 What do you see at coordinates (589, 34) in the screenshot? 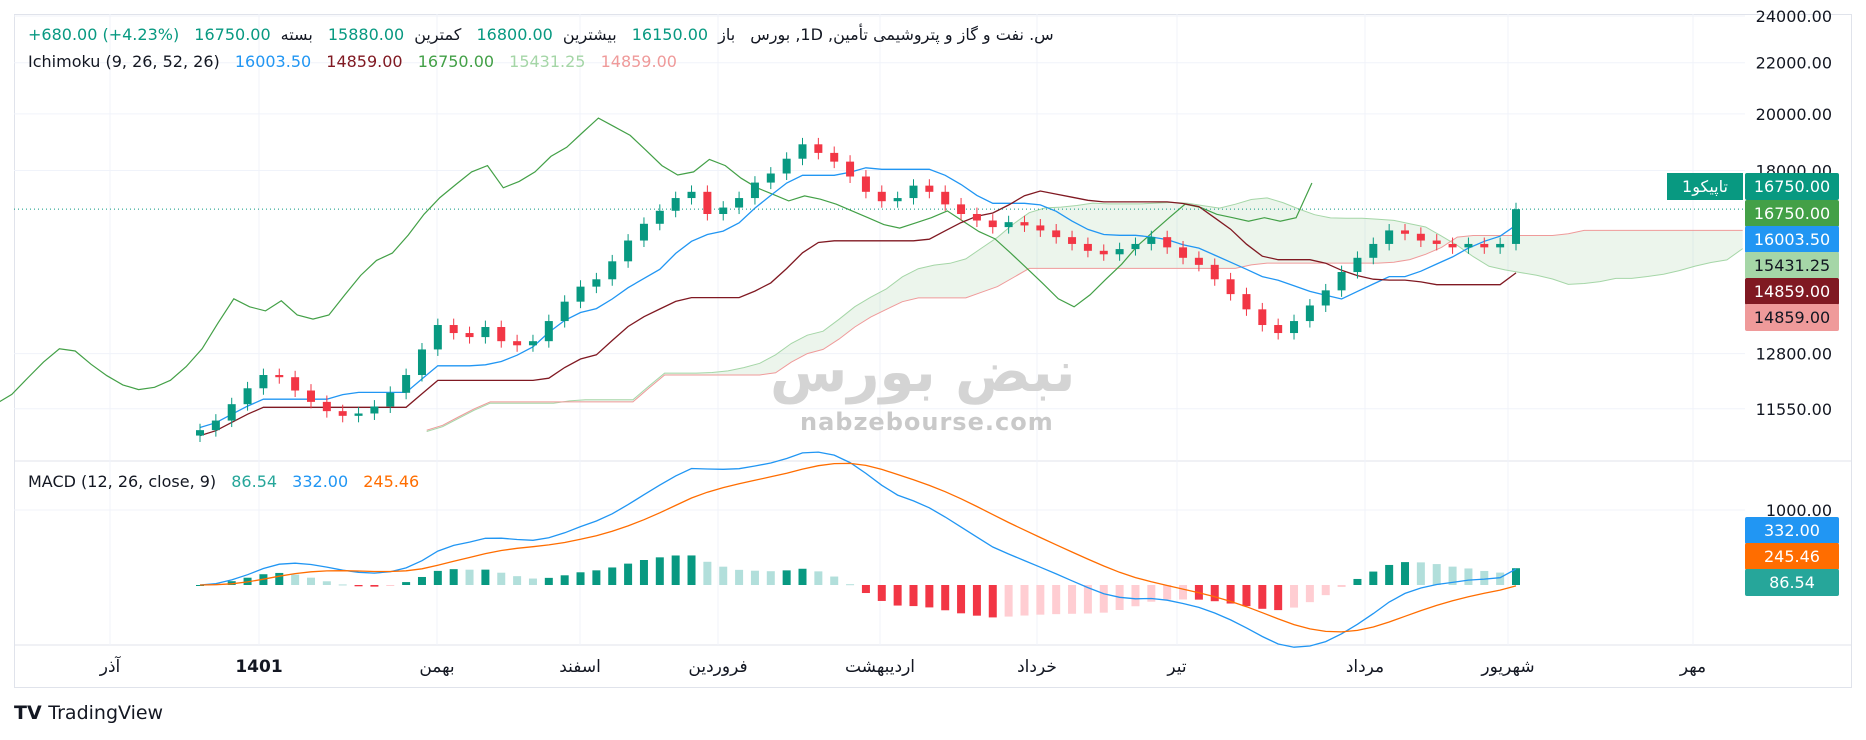
I see `high-label: بیشترین` at bounding box center [589, 34].